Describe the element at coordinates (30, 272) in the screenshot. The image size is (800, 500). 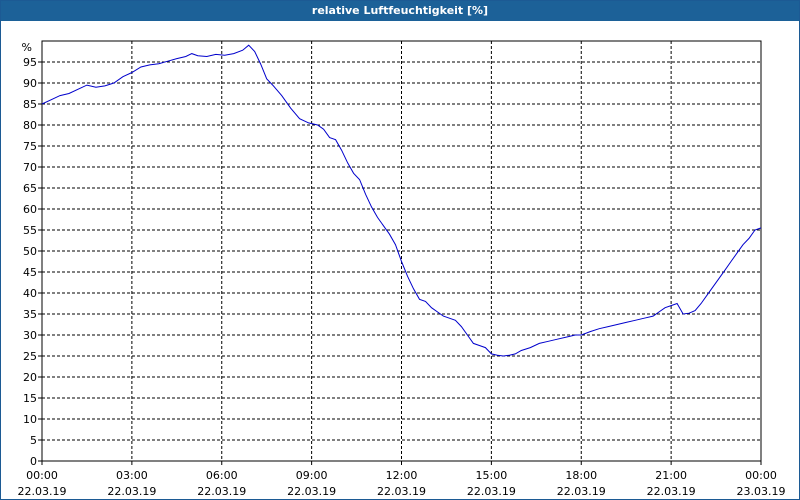
I see `y-tick-label: 45` at that location.